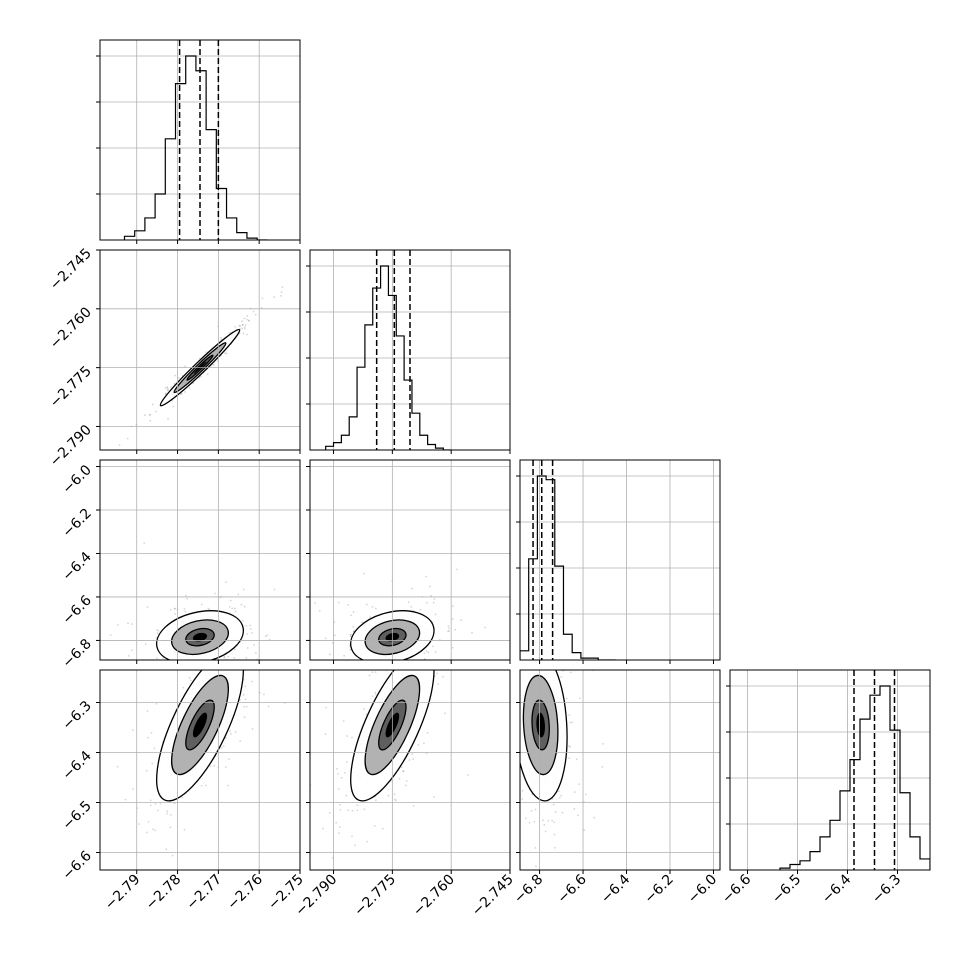  I want to click on histogram-step, so click(568, 567).